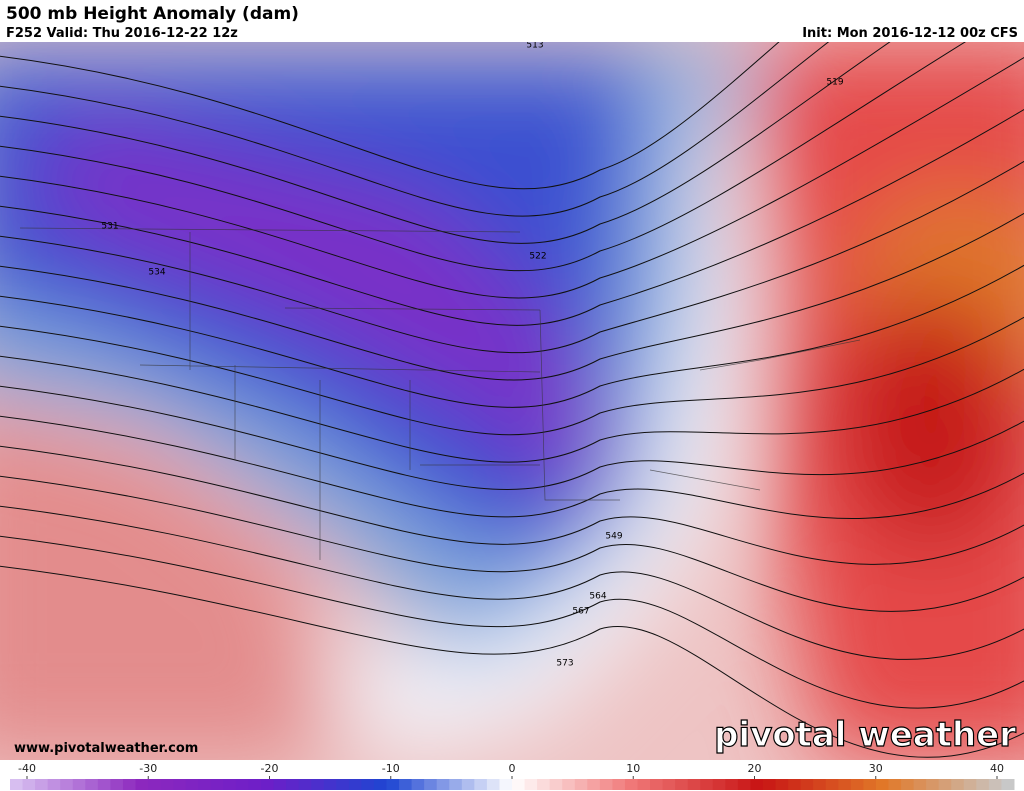 The image size is (1024, 791). I want to click on contour-label: 567, so click(580, 612).